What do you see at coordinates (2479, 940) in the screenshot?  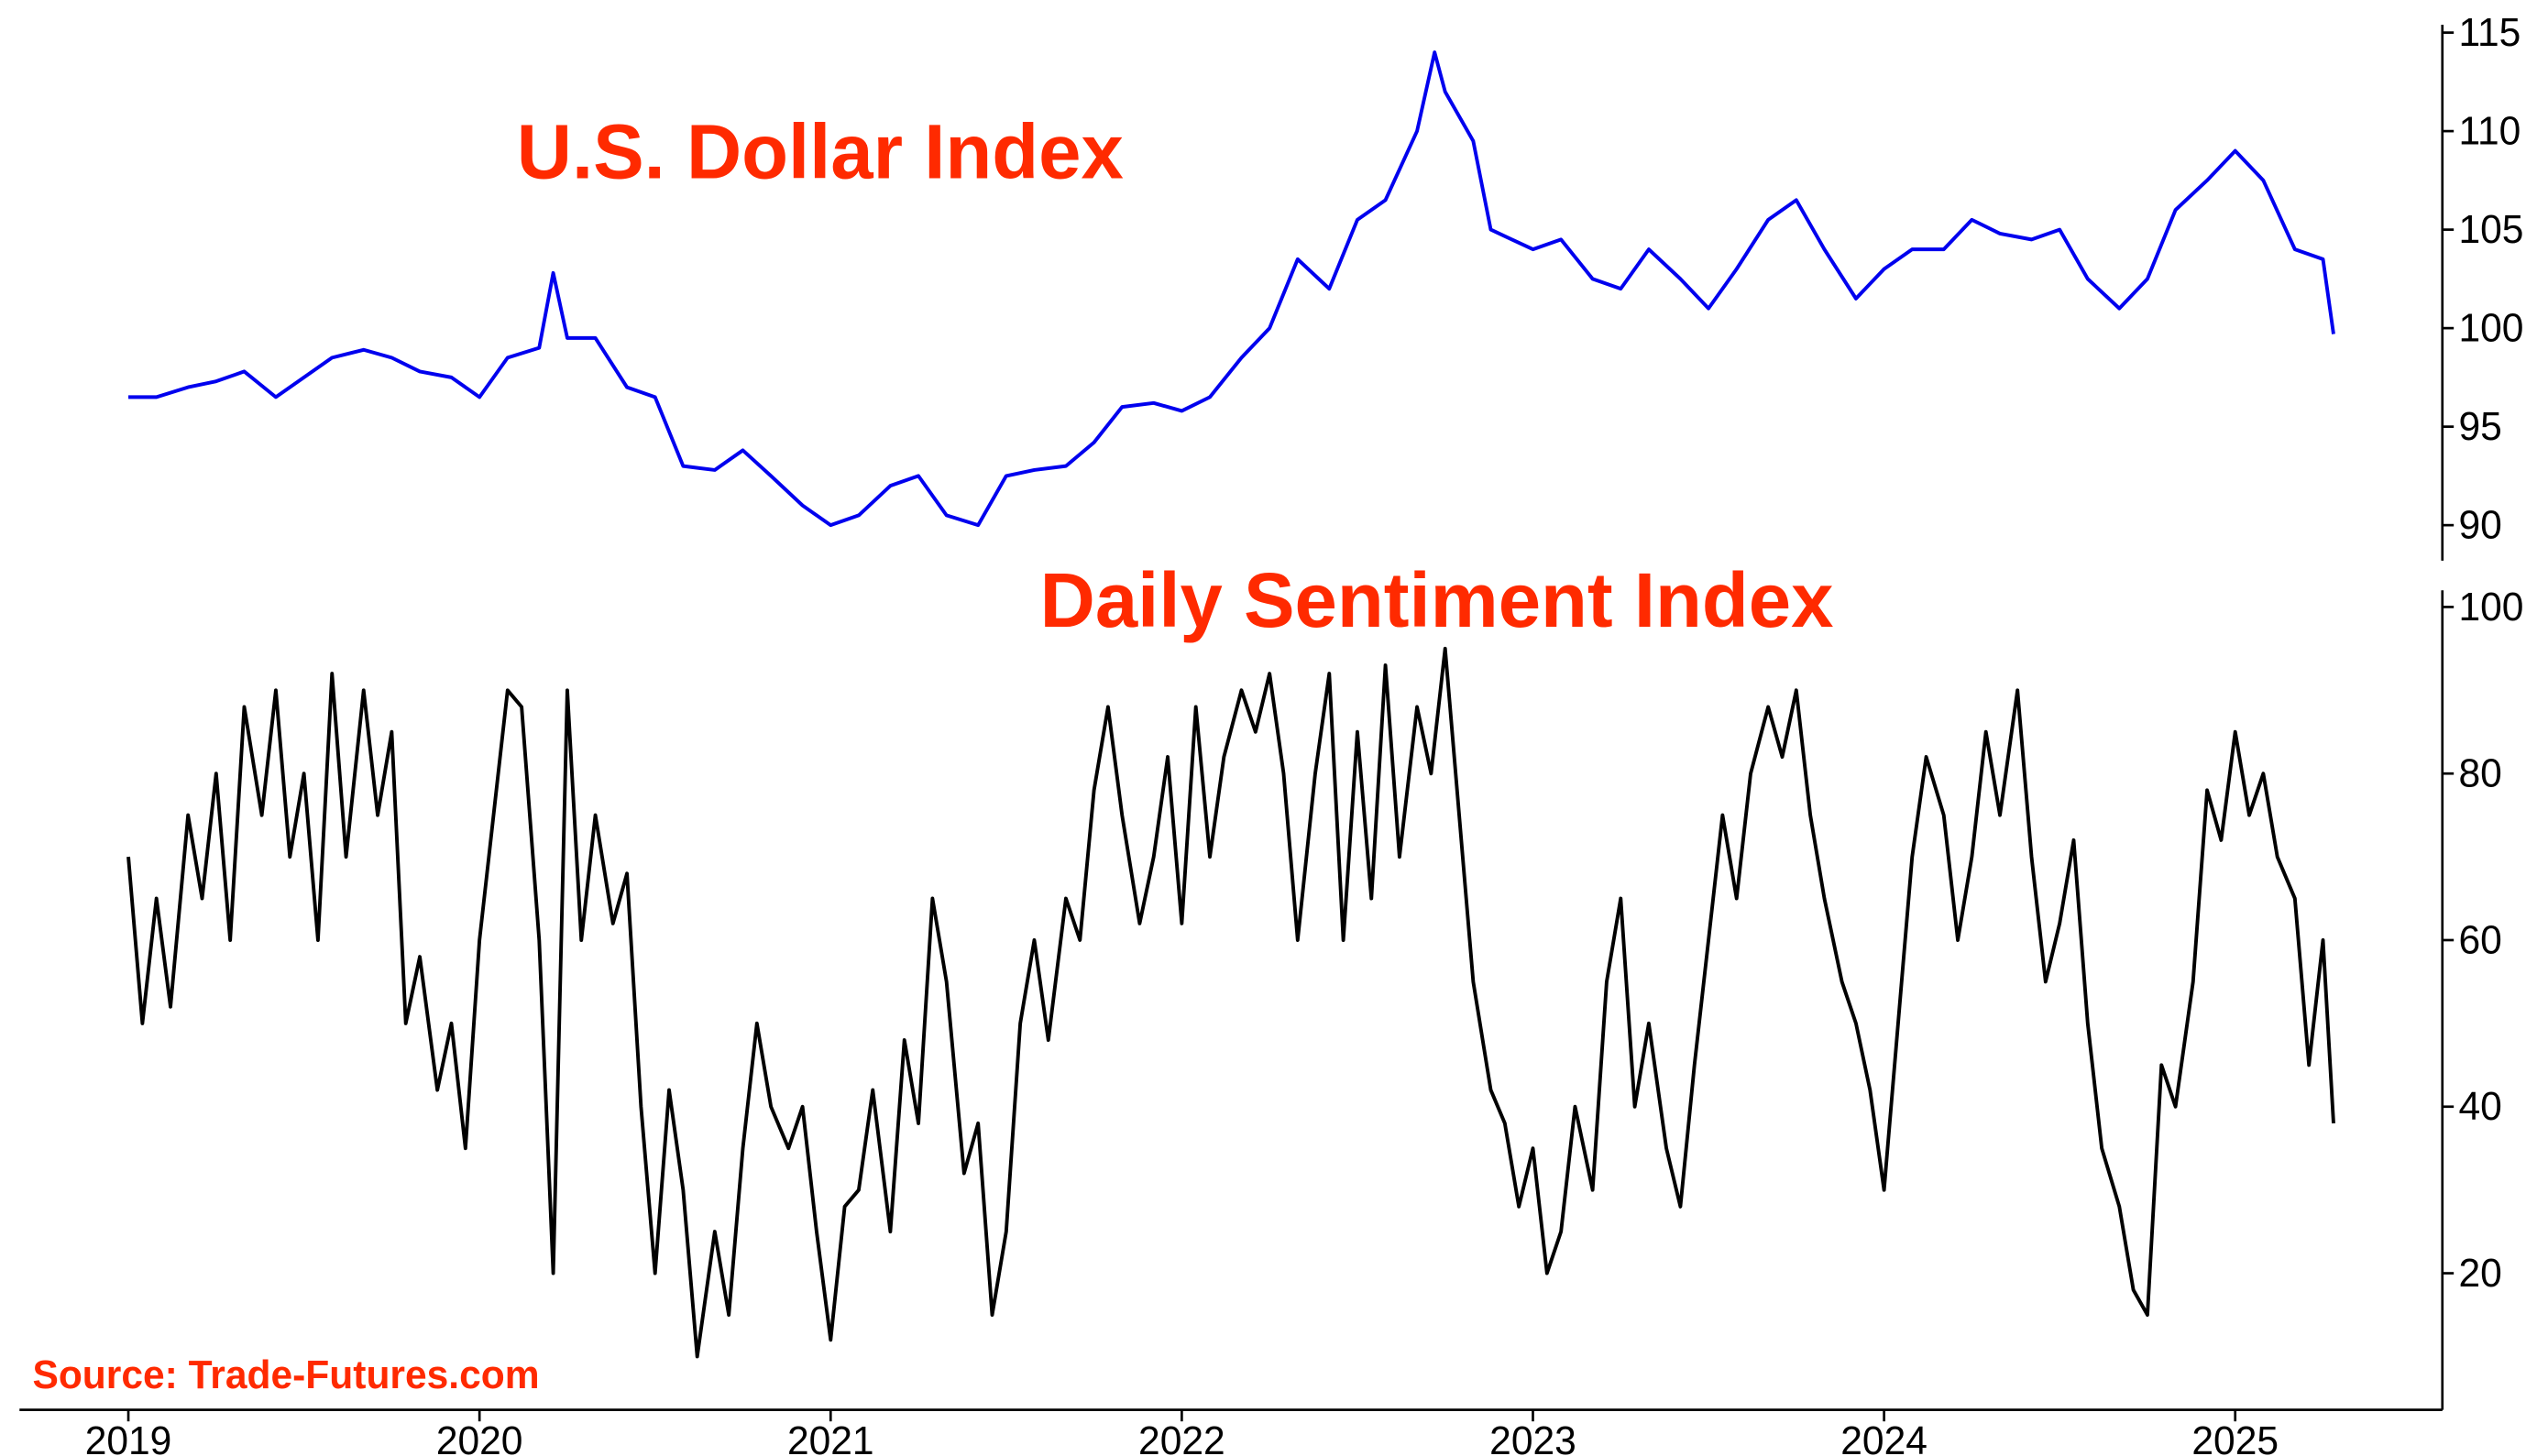 I see `y-tick-label: 60` at bounding box center [2479, 940].